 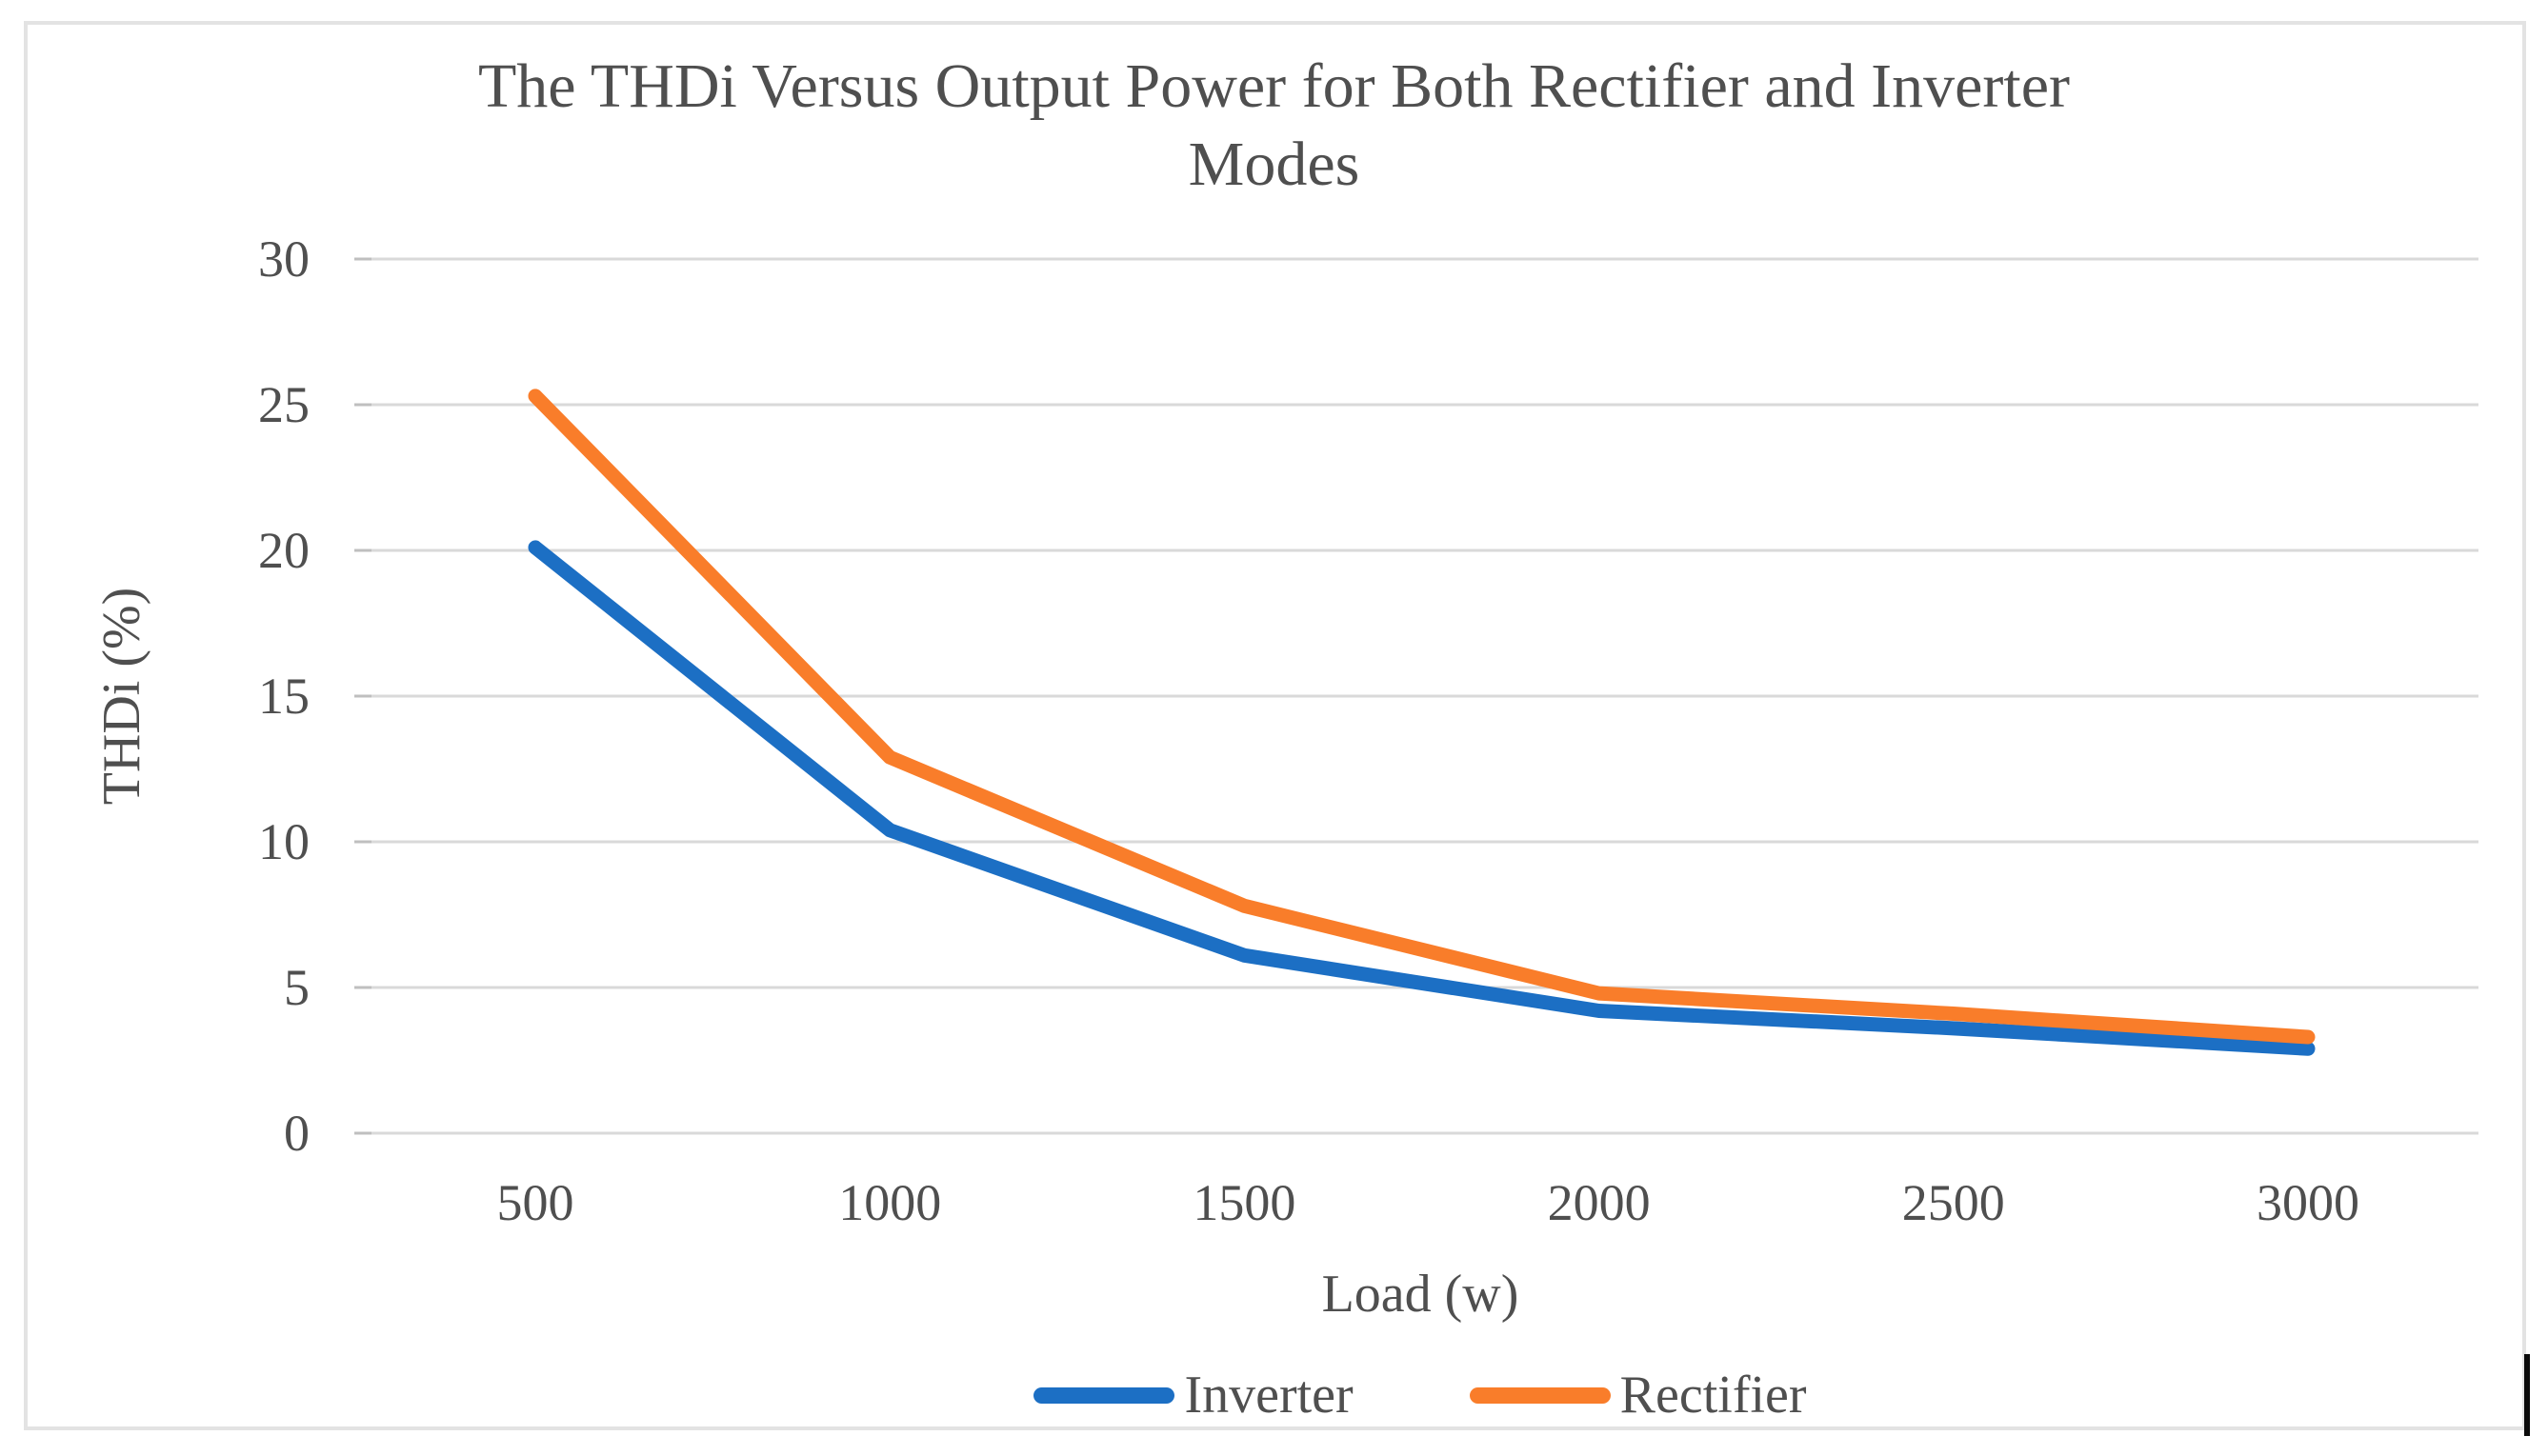 I want to click on x-tick-label: 3000, so click(x=2308, y=1203).